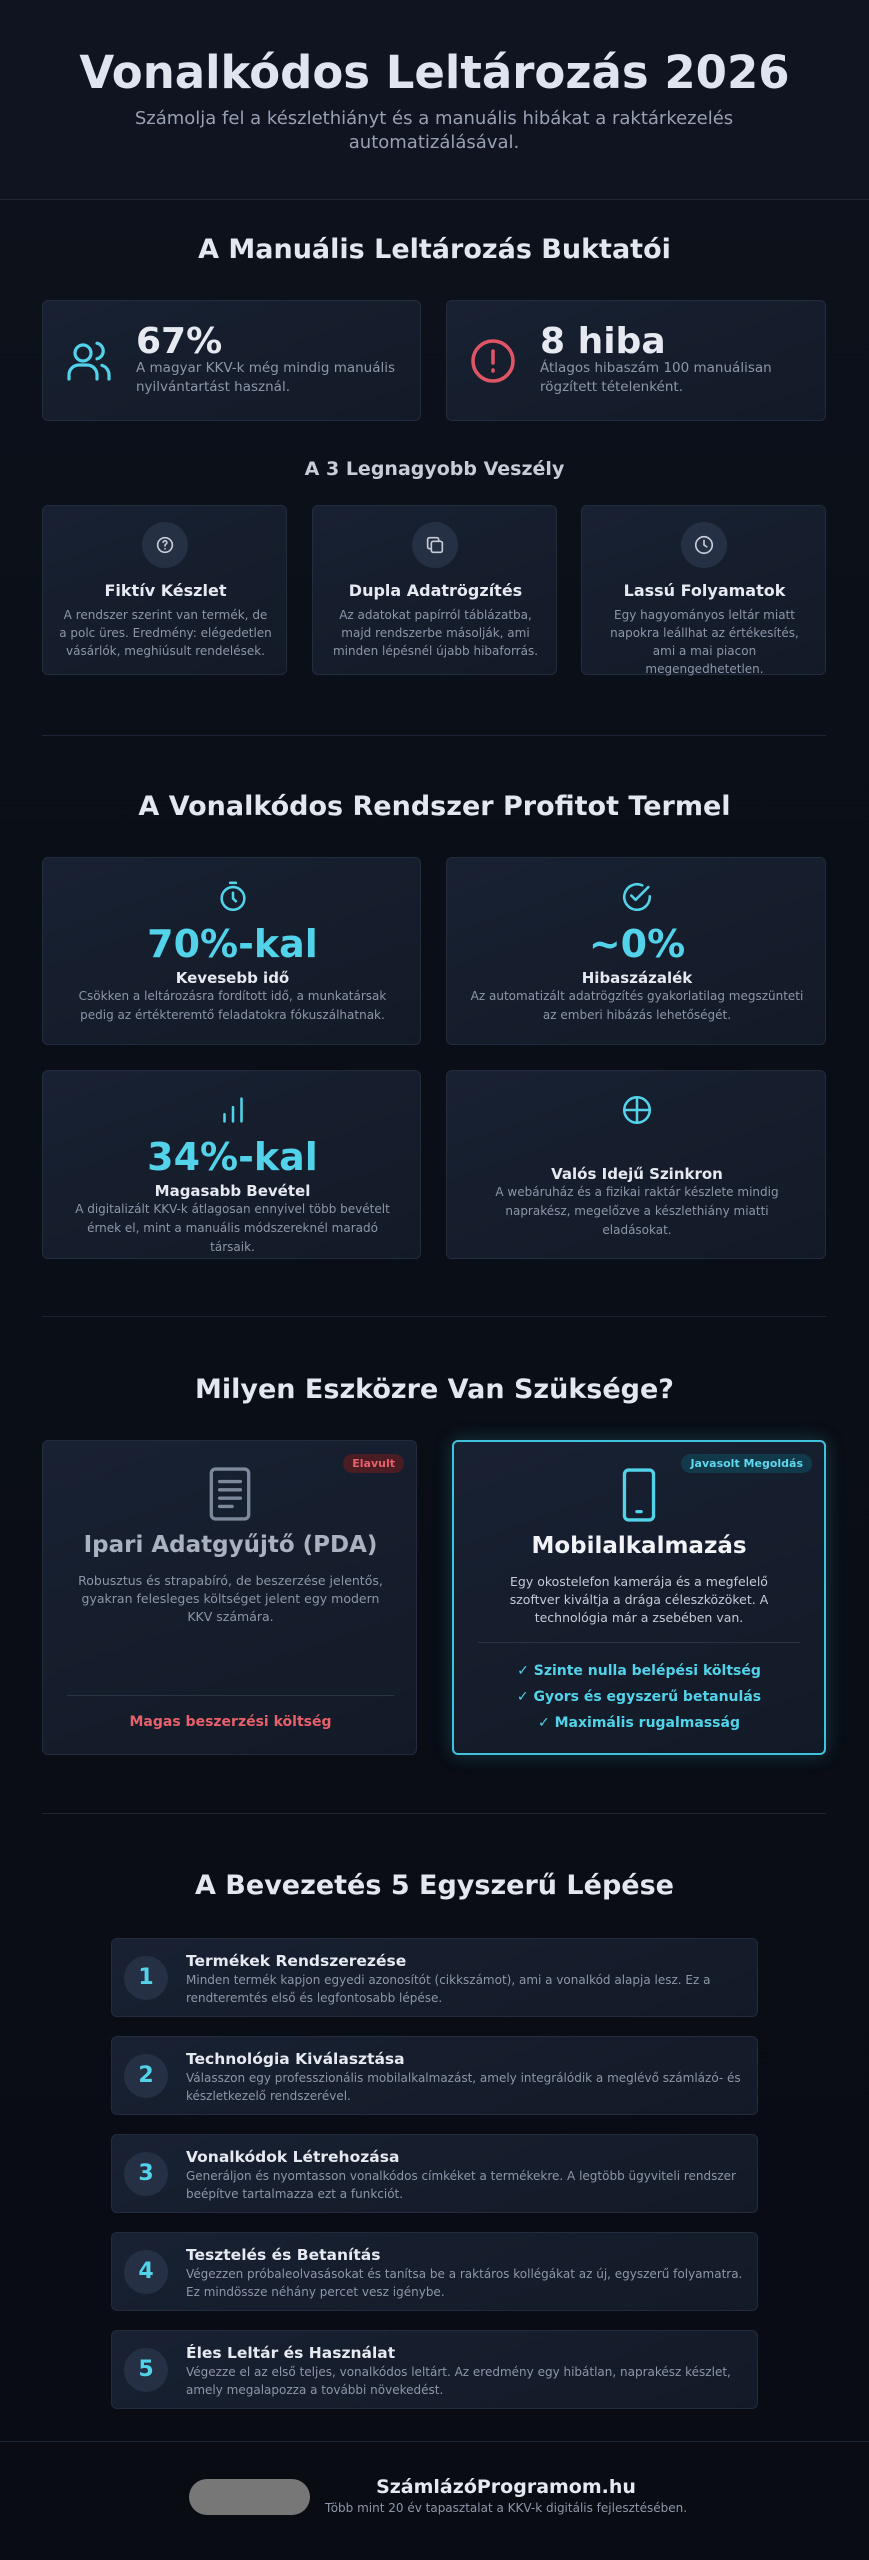 The width and height of the screenshot is (869, 2560). Describe the element at coordinates (146, 2370) in the screenshot. I see `step-number: 5` at that location.